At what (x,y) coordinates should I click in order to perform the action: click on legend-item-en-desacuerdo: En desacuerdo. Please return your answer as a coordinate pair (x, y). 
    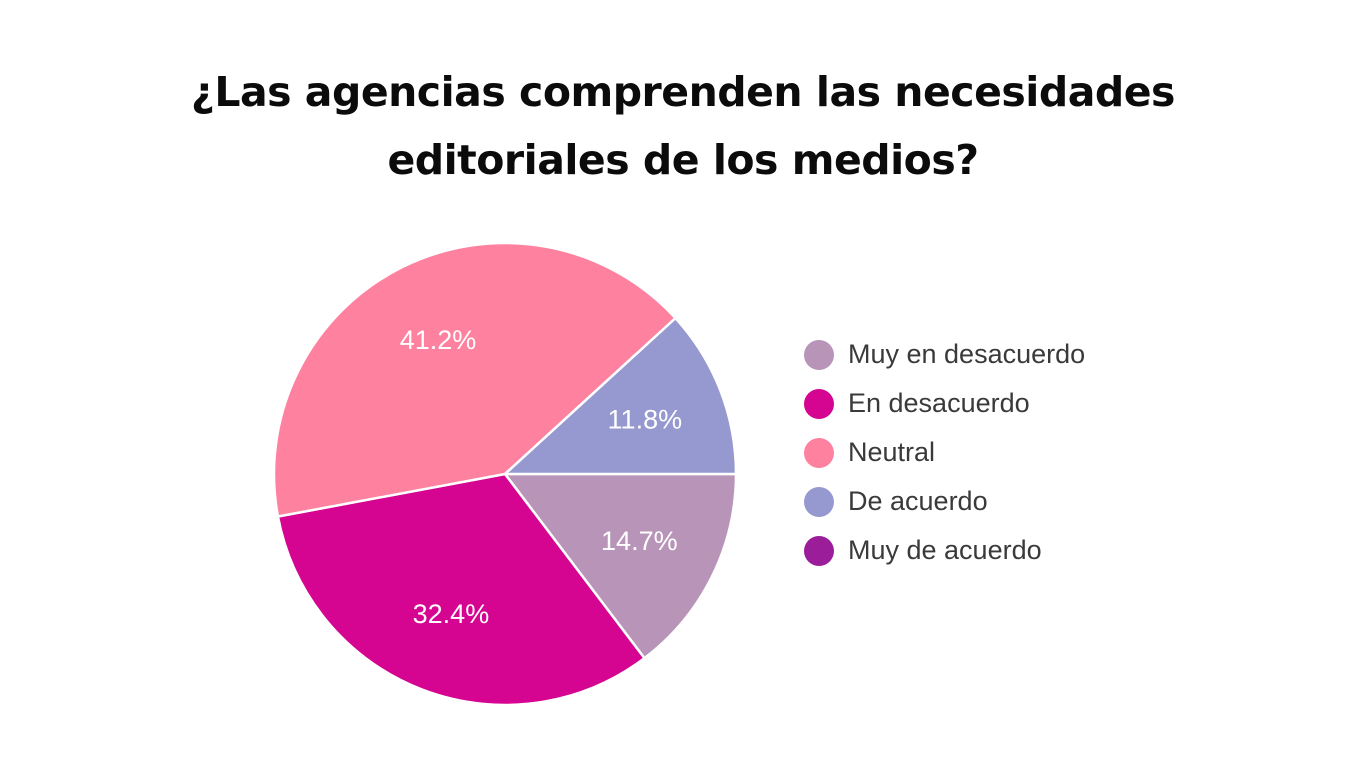
    Looking at the image, I should click on (944, 403).